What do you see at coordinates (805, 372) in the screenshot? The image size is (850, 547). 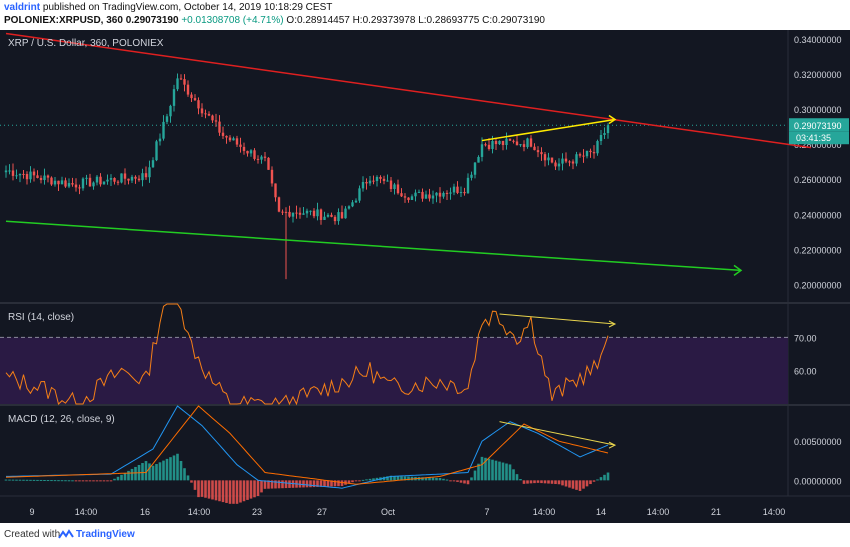 I see `rsi-axis-tick: 60.00` at bounding box center [805, 372].